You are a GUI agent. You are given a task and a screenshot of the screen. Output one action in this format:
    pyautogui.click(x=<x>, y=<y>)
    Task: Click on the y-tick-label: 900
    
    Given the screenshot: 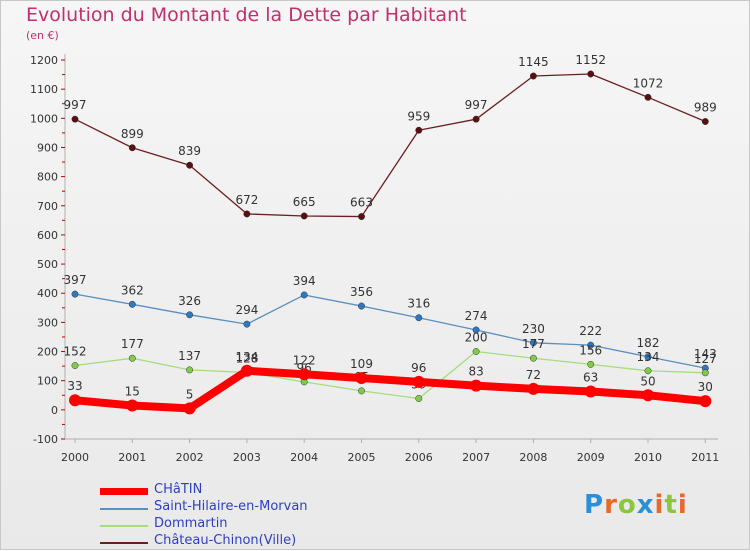 What is the action you would take?
    pyautogui.click(x=47, y=147)
    